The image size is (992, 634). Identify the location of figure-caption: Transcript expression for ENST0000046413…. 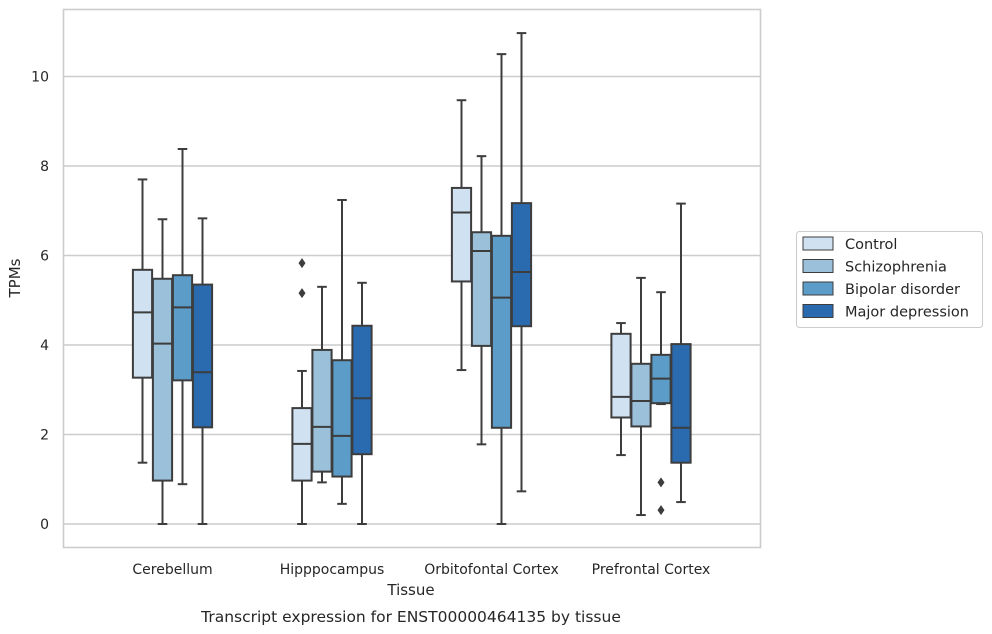
(410, 617).